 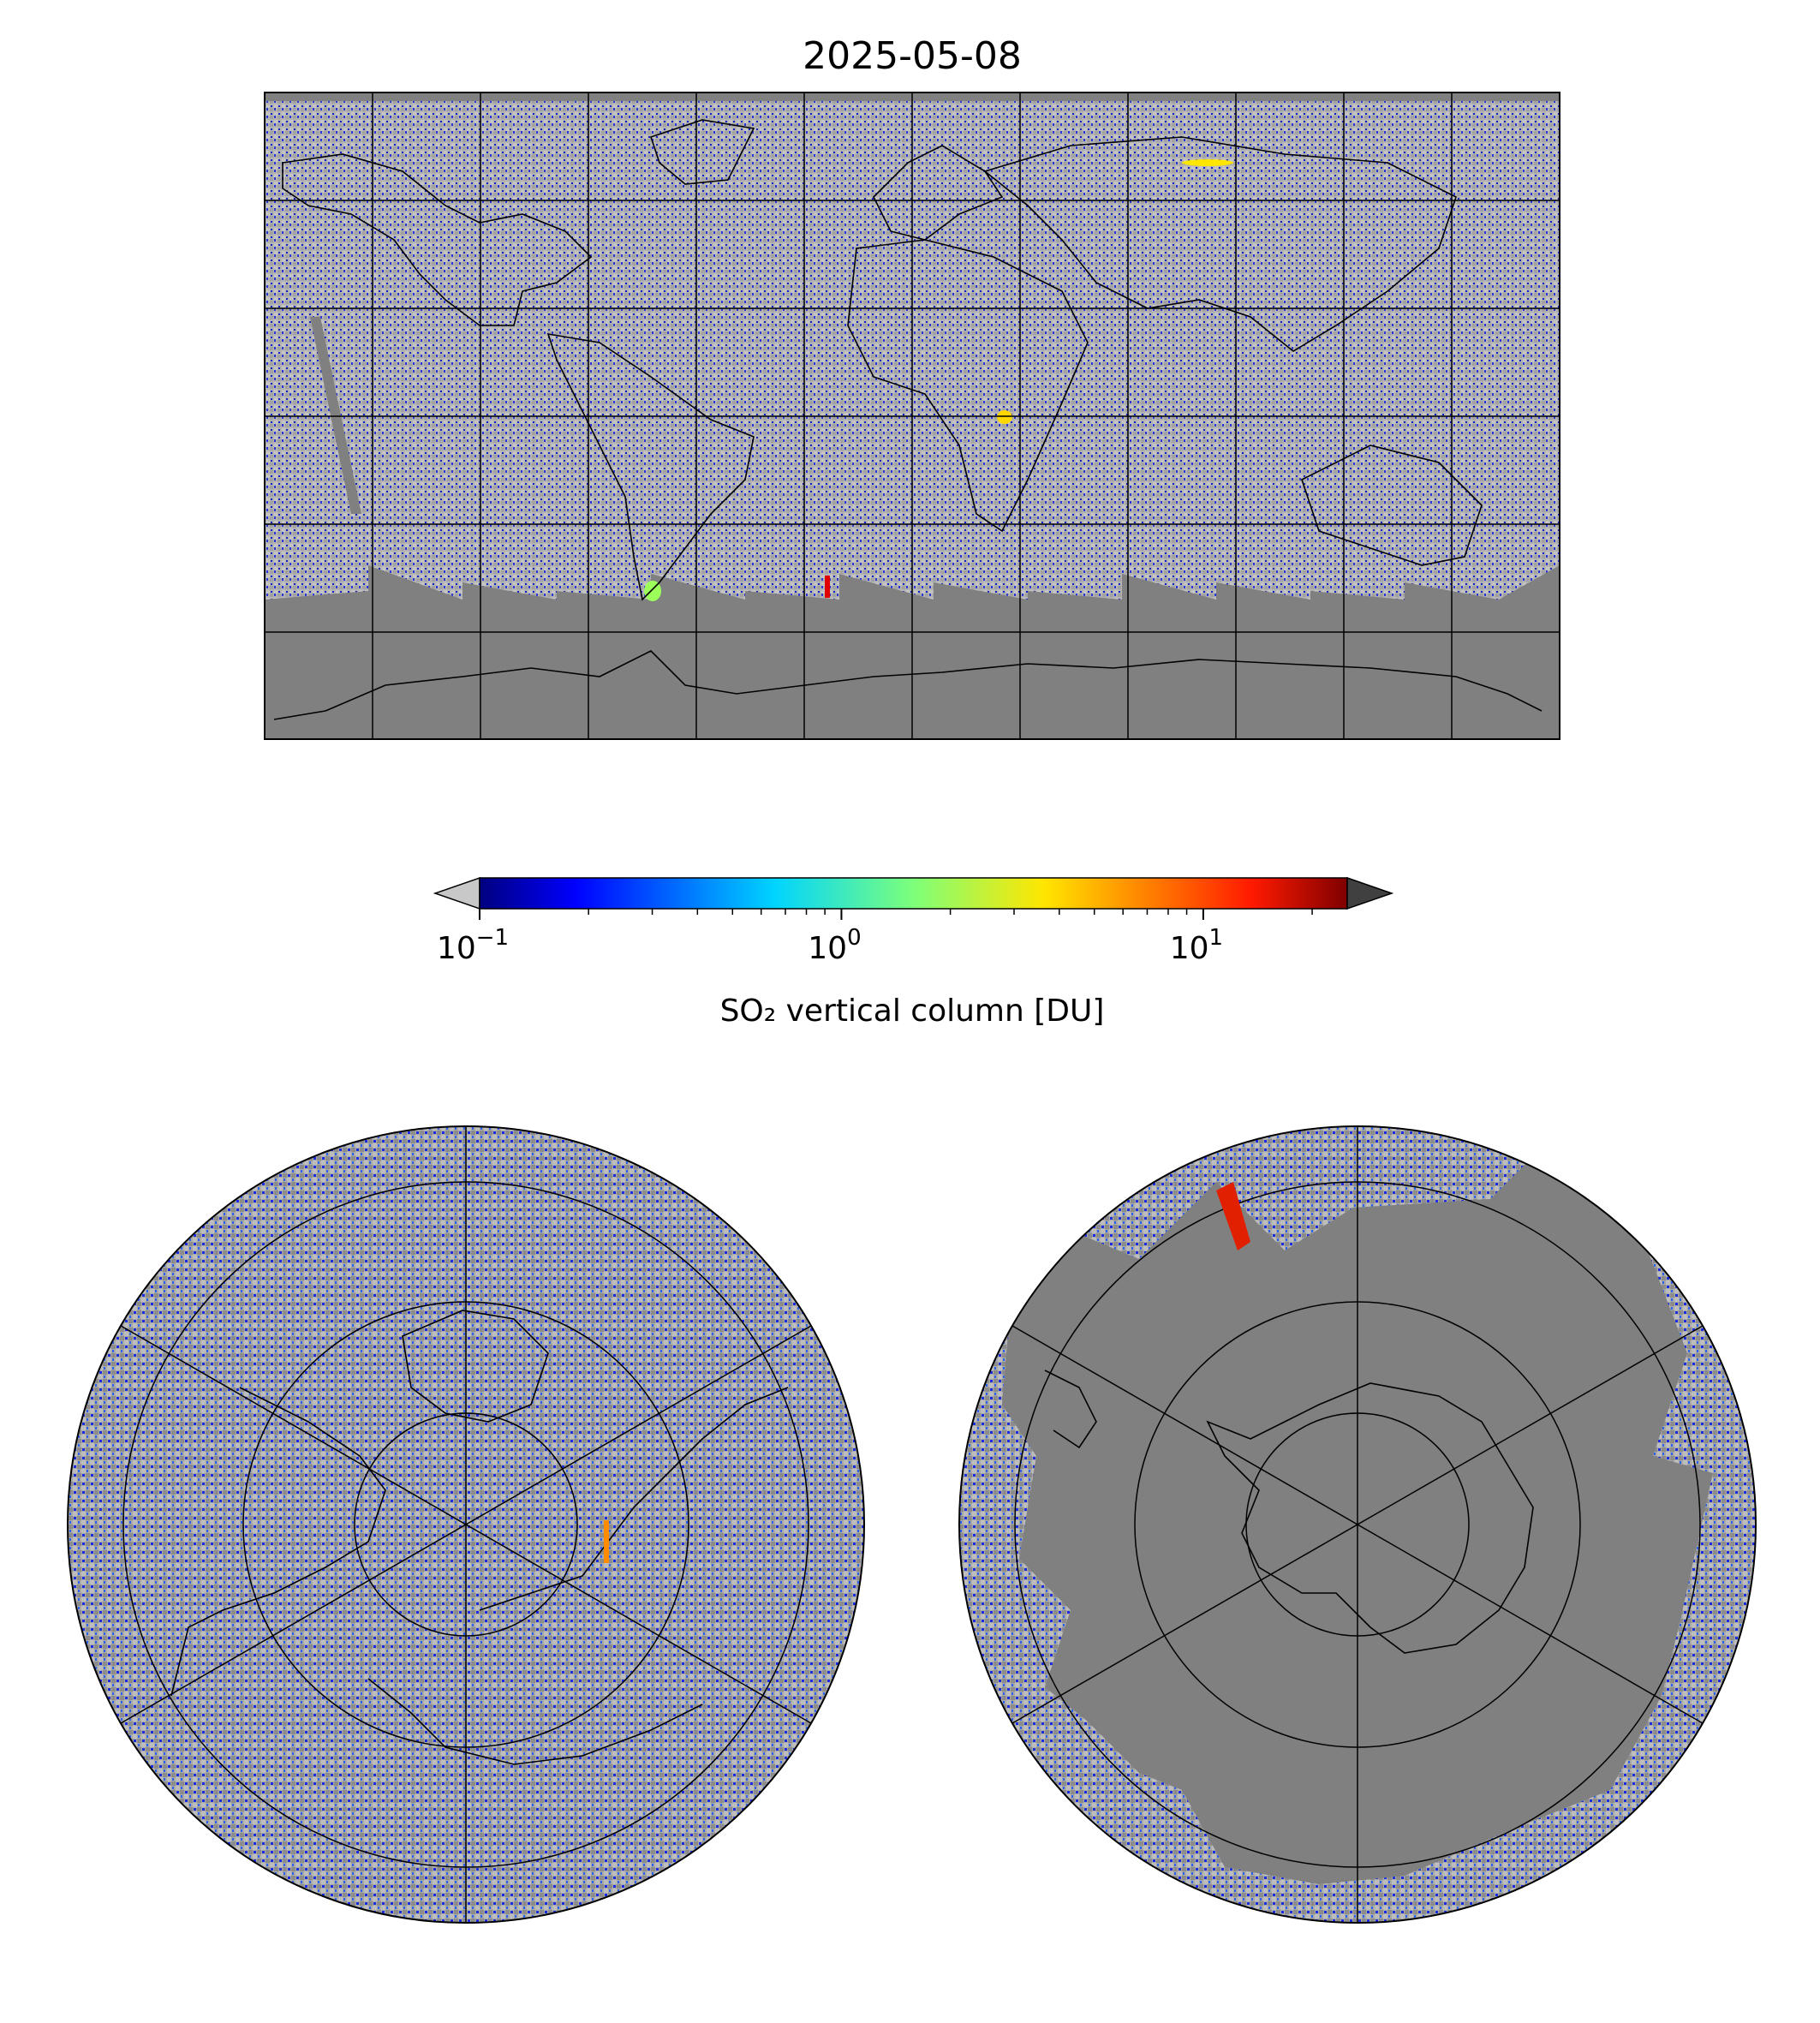 What do you see at coordinates (938, 193) in the screenshot?
I see `coast-europe` at bounding box center [938, 193].